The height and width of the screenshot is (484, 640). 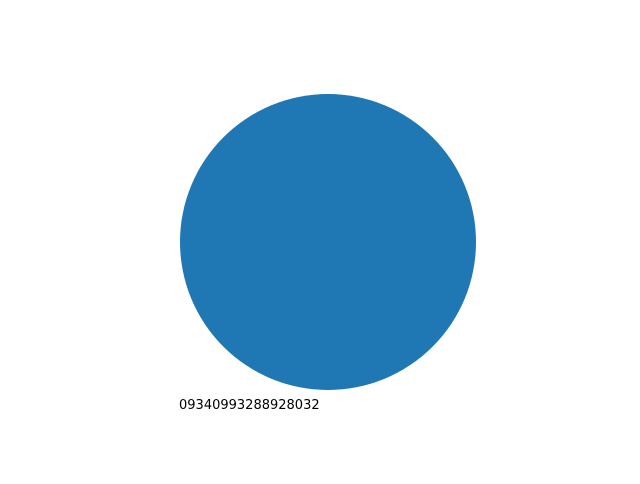 I want to click on pie-labels: 09340993288928032, so click(x=249, y=405).